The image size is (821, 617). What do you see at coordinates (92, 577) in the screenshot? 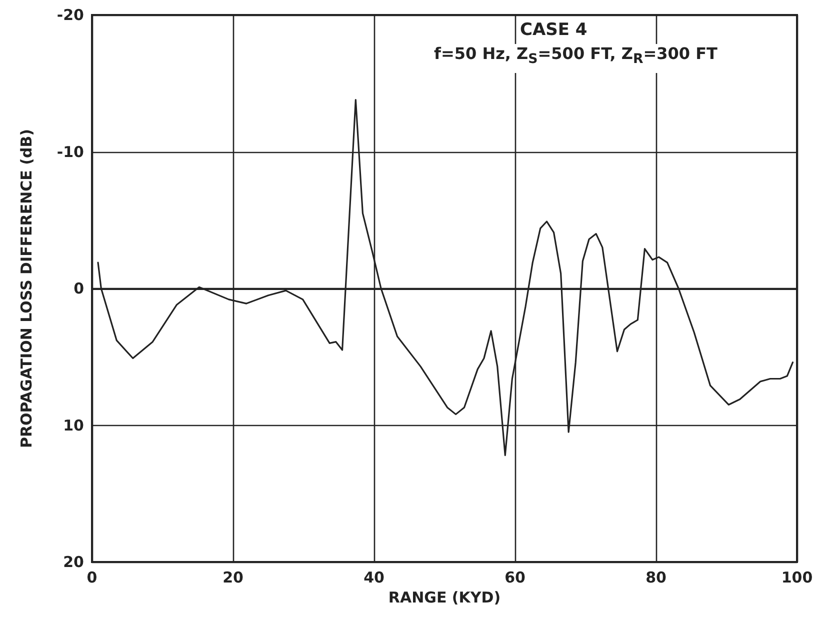
I see `x-tick-label: 0` at bounding box center [92, 577].